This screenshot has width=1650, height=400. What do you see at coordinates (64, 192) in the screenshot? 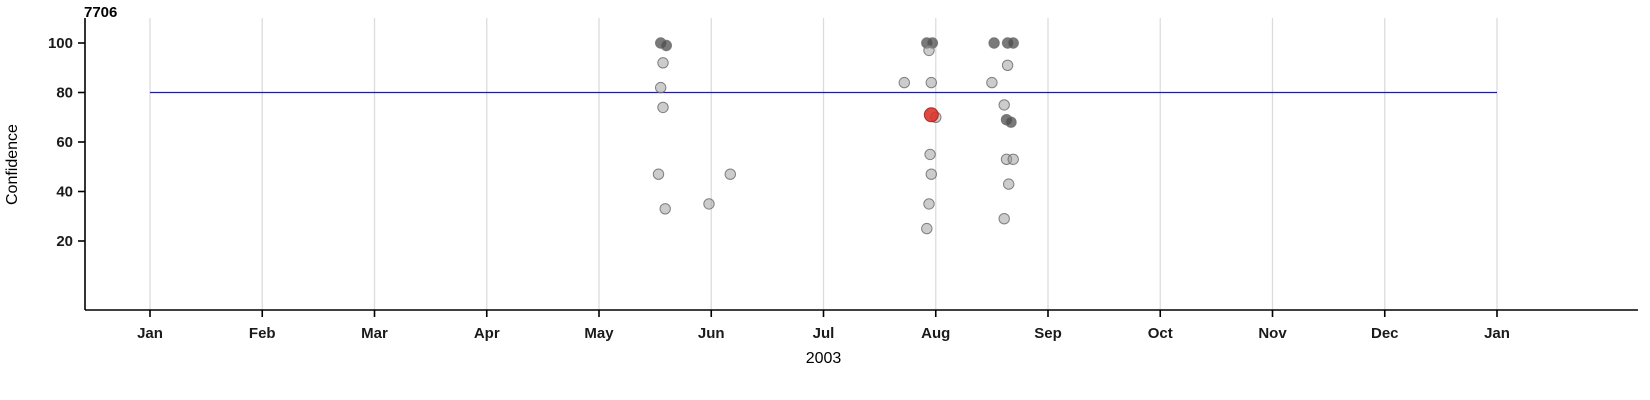
I see `y-tick-label-40: 40` at bounding box center [64, 192].